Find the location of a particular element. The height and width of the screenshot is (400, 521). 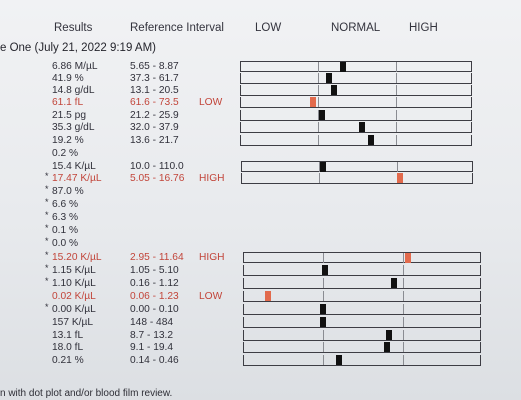

reference-interval: 0.06 - 1.23 is located at coordinates (154, 296).